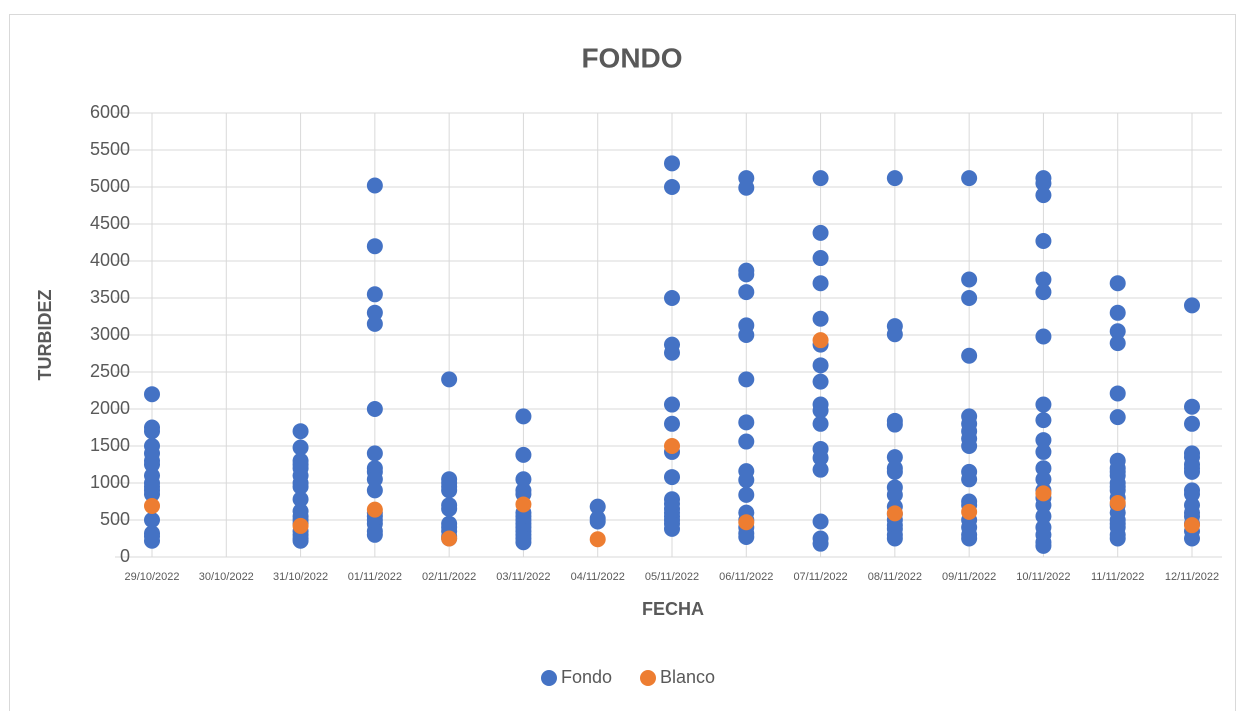  I want to click on x-tick-label: 12/11/2022, so click(1192, 577).